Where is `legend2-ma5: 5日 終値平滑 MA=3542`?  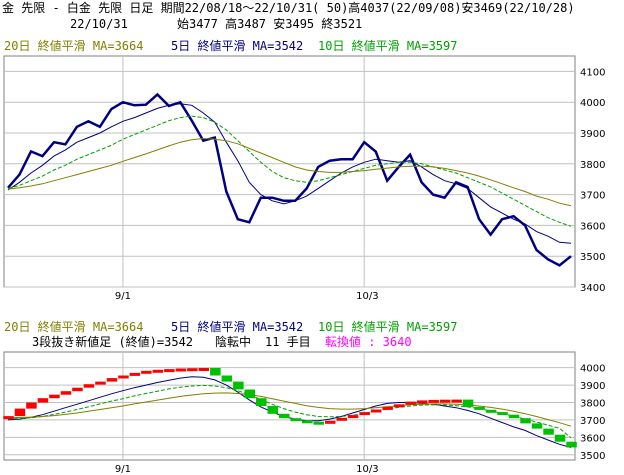
legend2-ma5: 5日 終値平滑 MA=3542 is located at coordinates (237, 326).